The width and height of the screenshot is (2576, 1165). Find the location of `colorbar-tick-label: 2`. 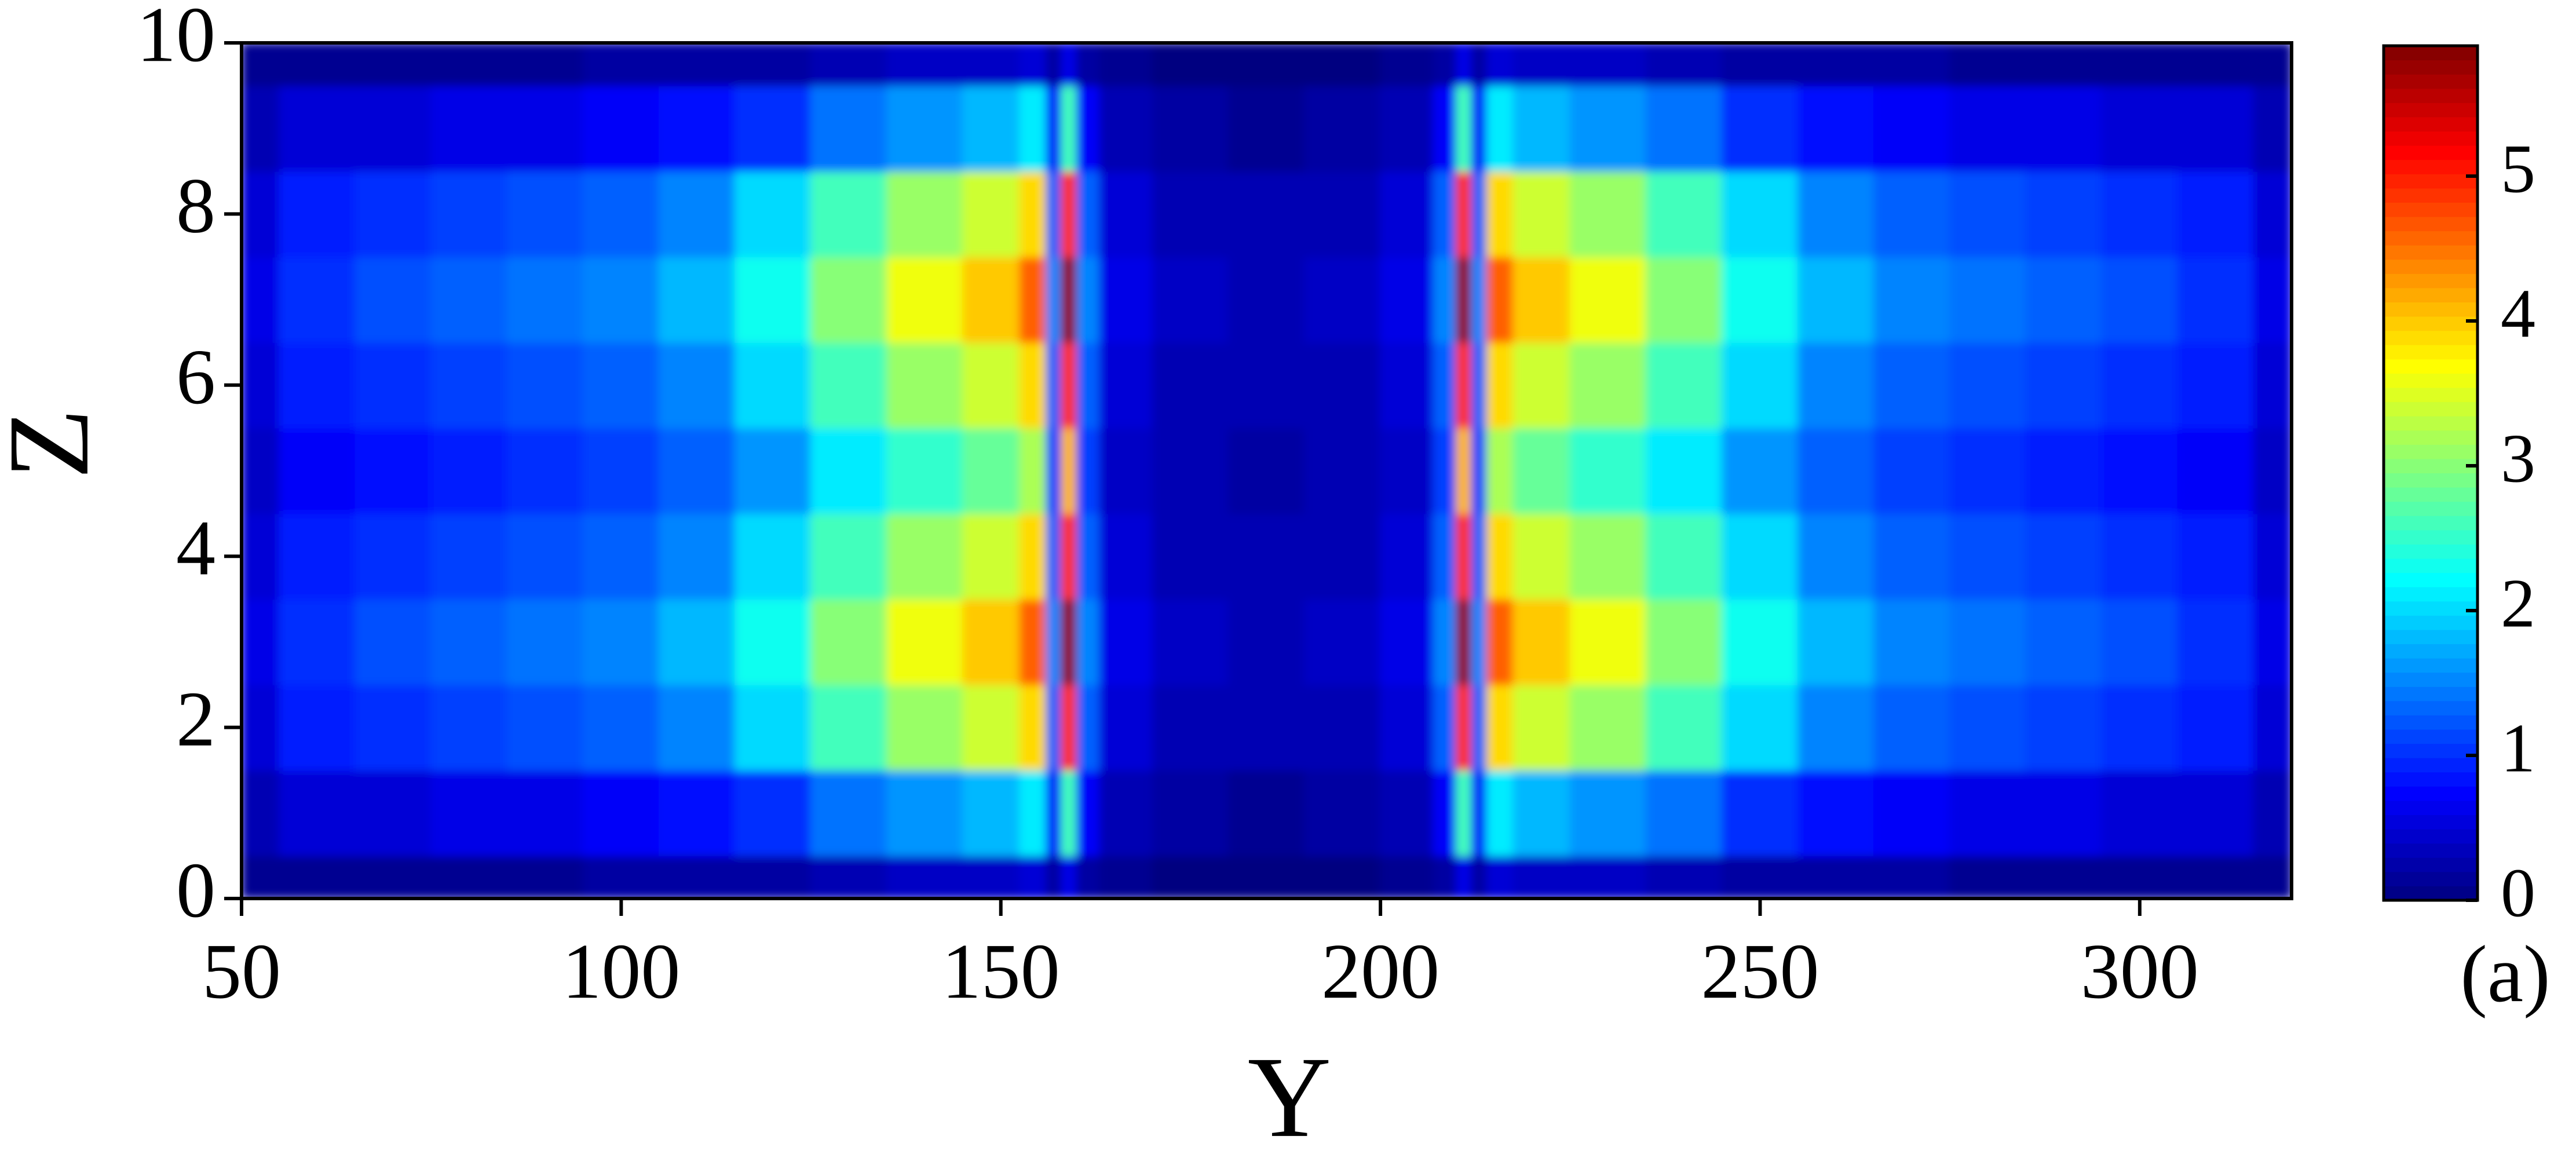

colorbar-tick-label: 2 is located at coordinates (2518, 603).